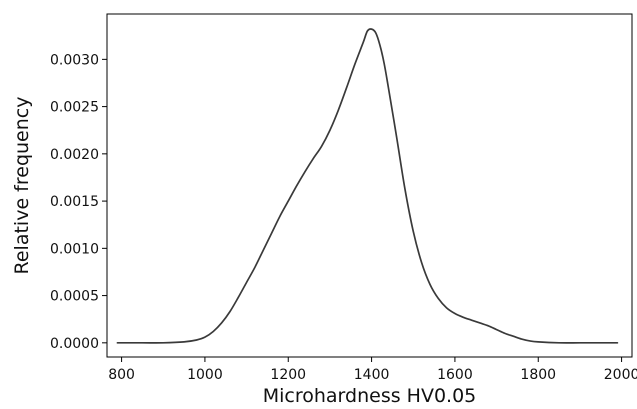 This screenshot has width=637, height=409. What do you see at coordinates (74, 155) in the screenshot?
I see `y-tick-label: 0.0020` at bounding box center [74, 155].